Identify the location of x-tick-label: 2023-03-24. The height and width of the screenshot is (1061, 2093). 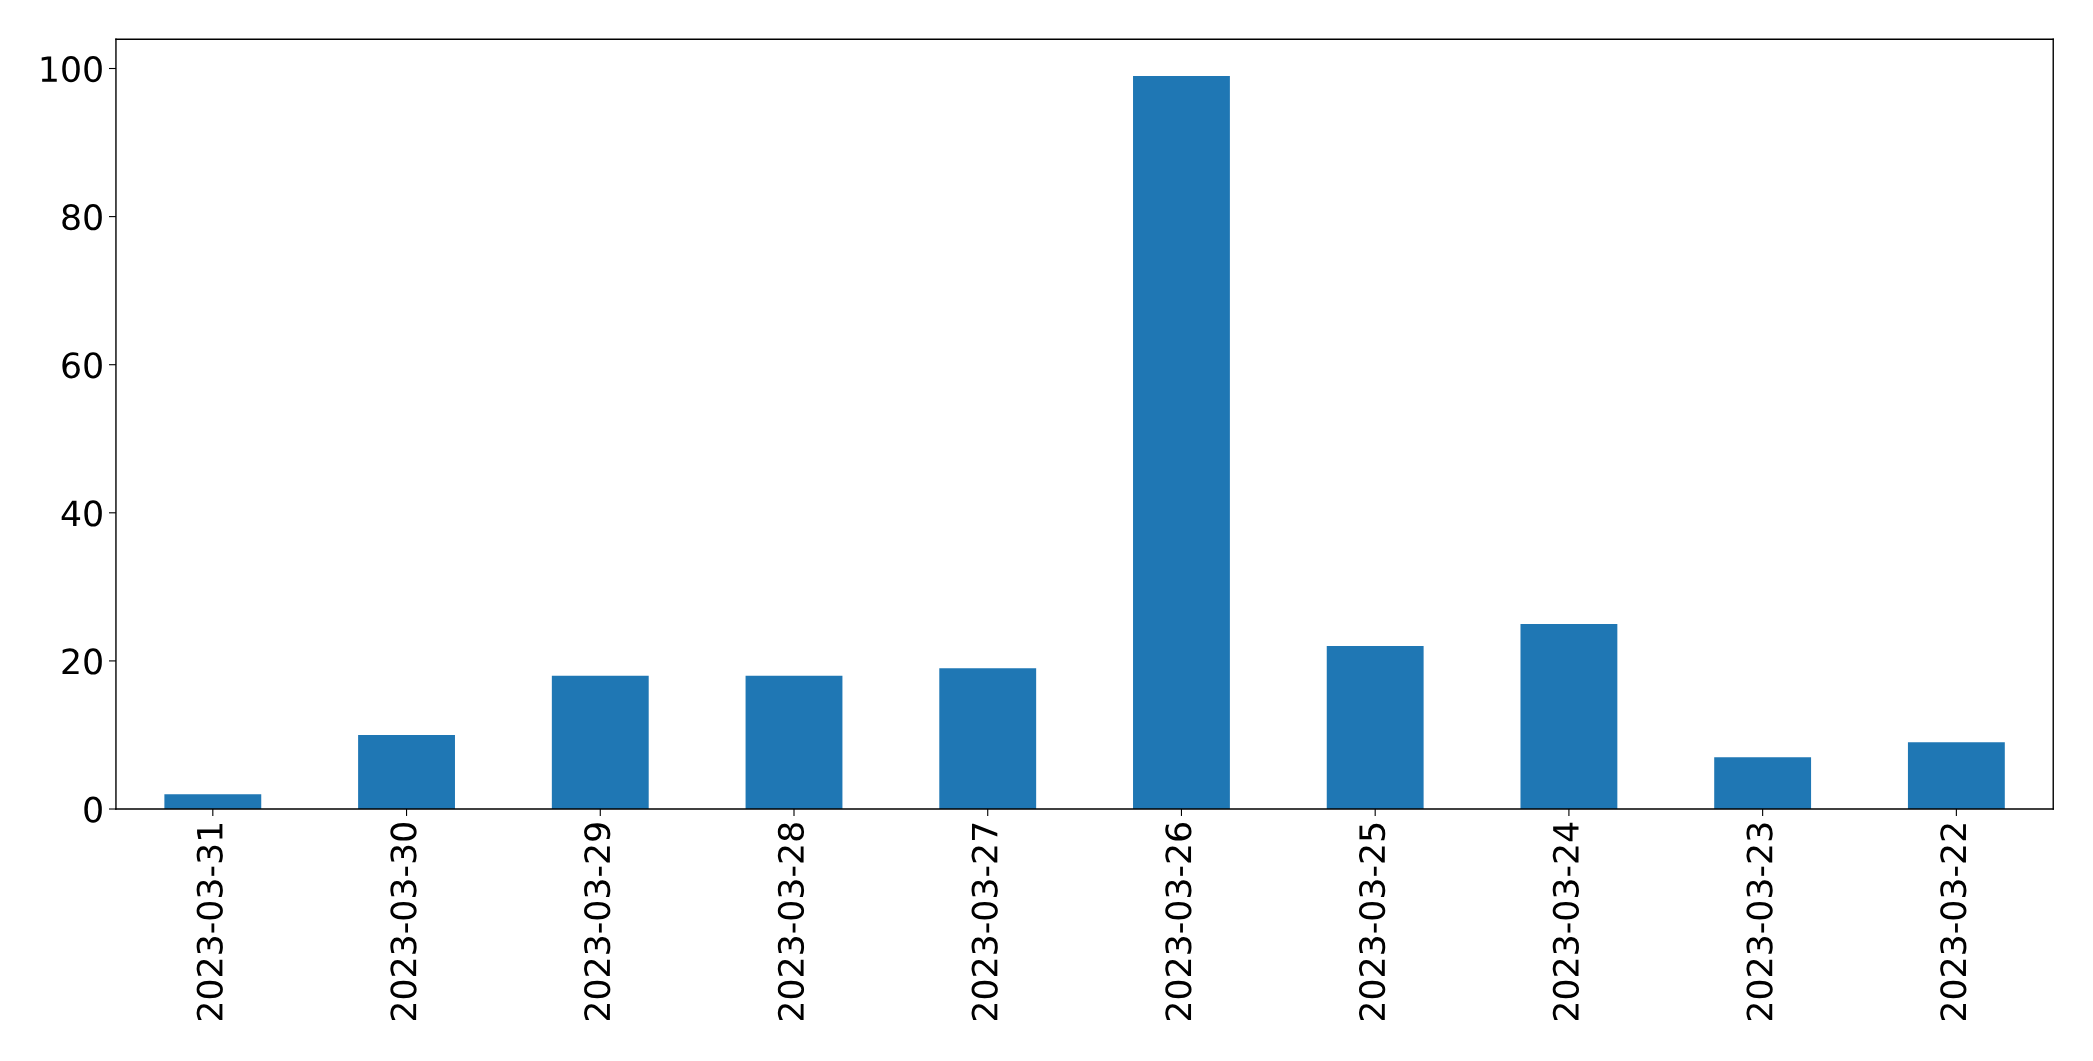
(1565, 921).